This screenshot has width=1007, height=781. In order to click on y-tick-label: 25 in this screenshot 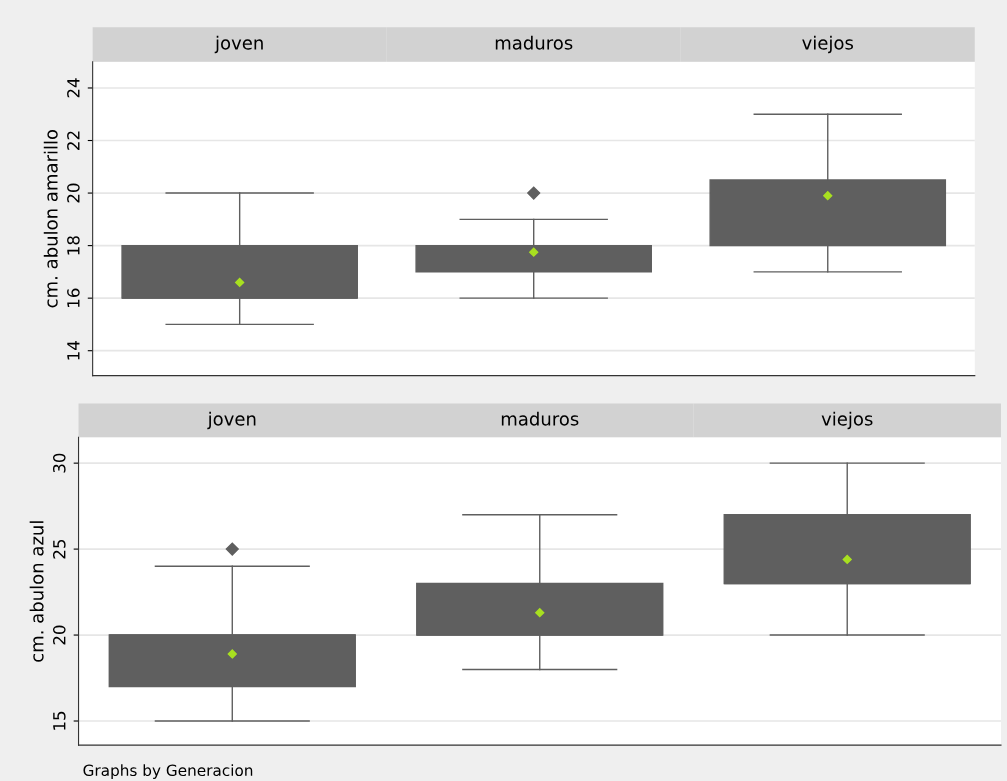, I will do `click(59, 549)`.